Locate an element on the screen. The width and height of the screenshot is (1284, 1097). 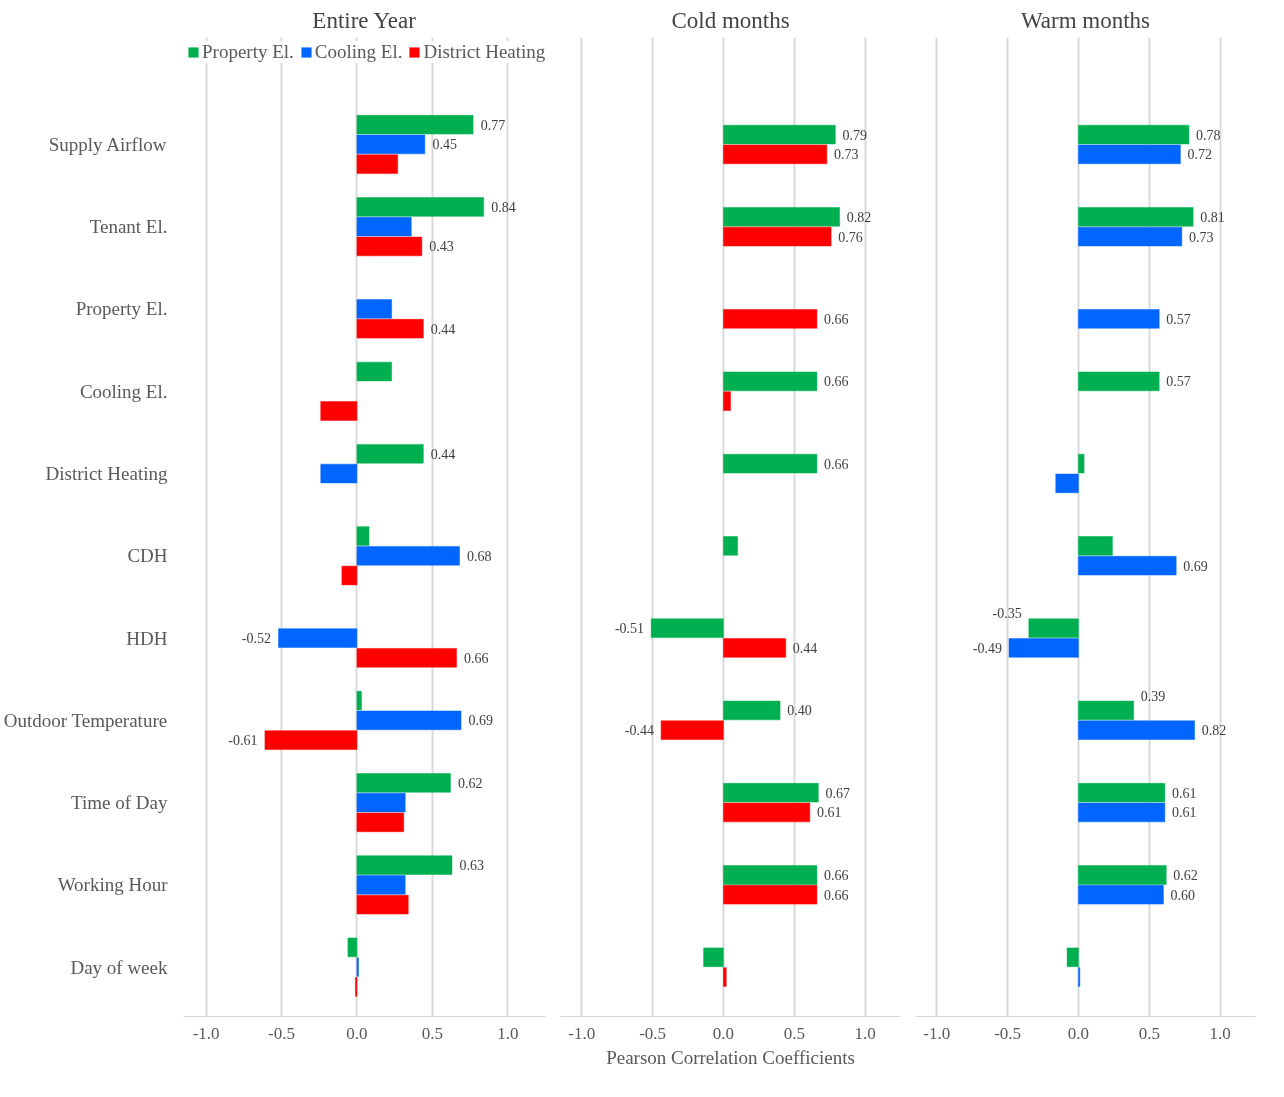
data-label: 0.39 is located at coordinates (1153, 696).